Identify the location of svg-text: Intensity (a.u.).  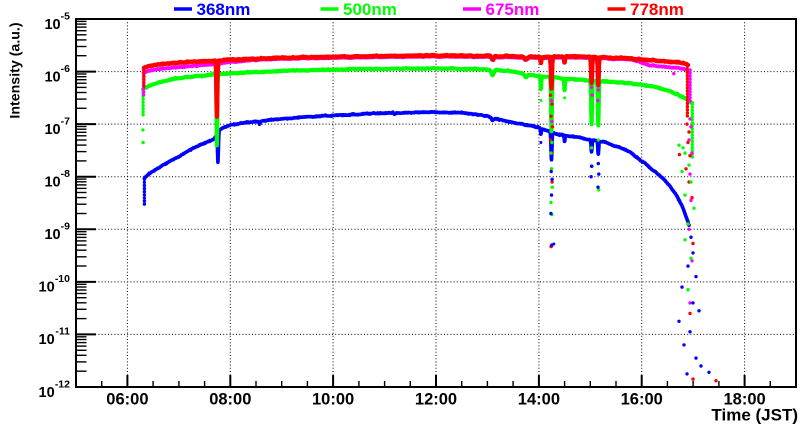
(15, 70).